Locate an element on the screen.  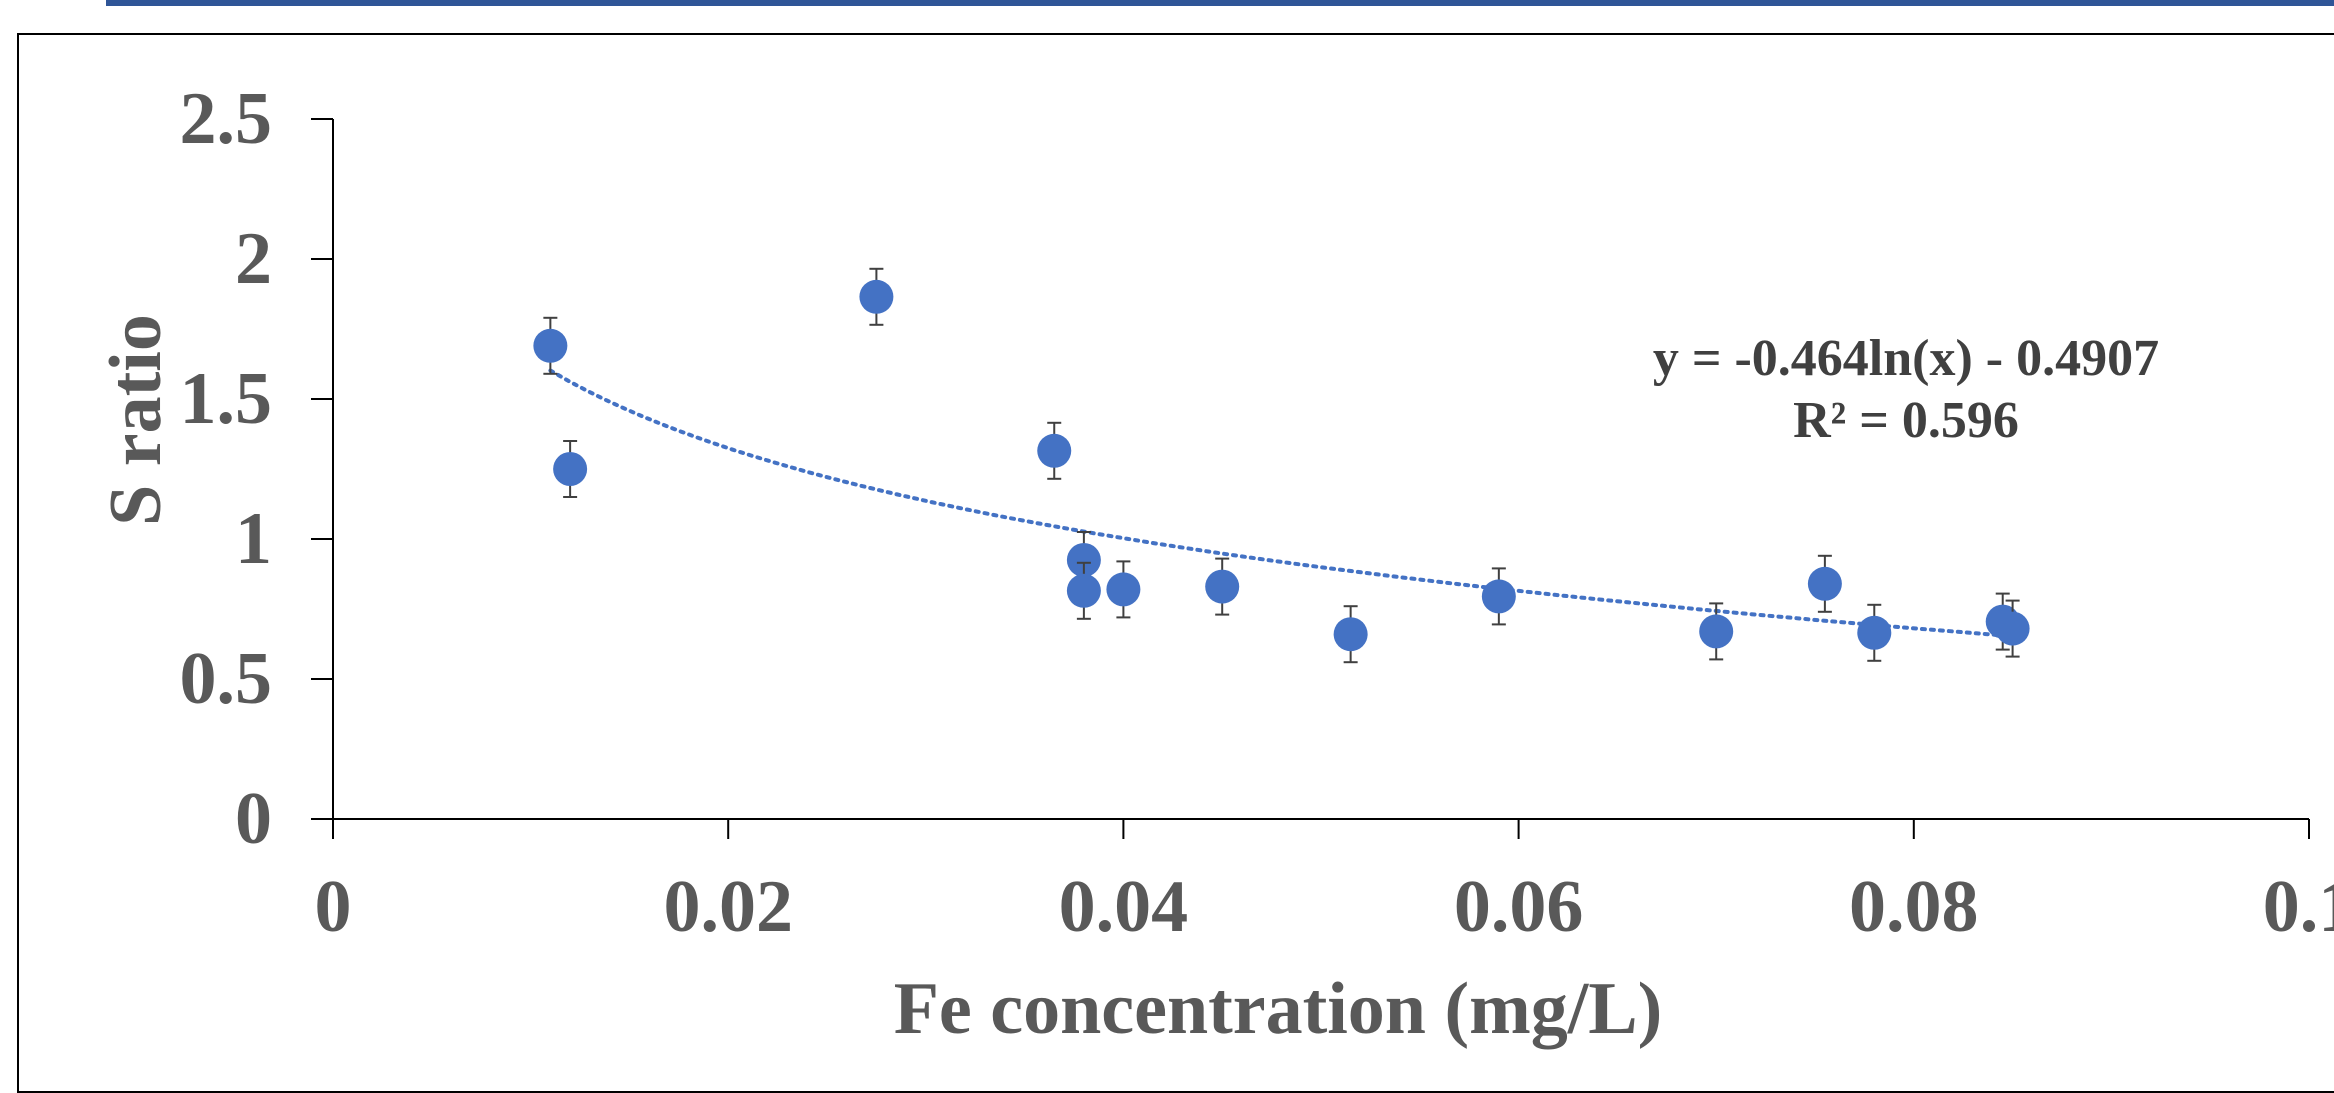
x-axis-title: Fe concentration (mg/L) is located at coordinates (1278, 1009).